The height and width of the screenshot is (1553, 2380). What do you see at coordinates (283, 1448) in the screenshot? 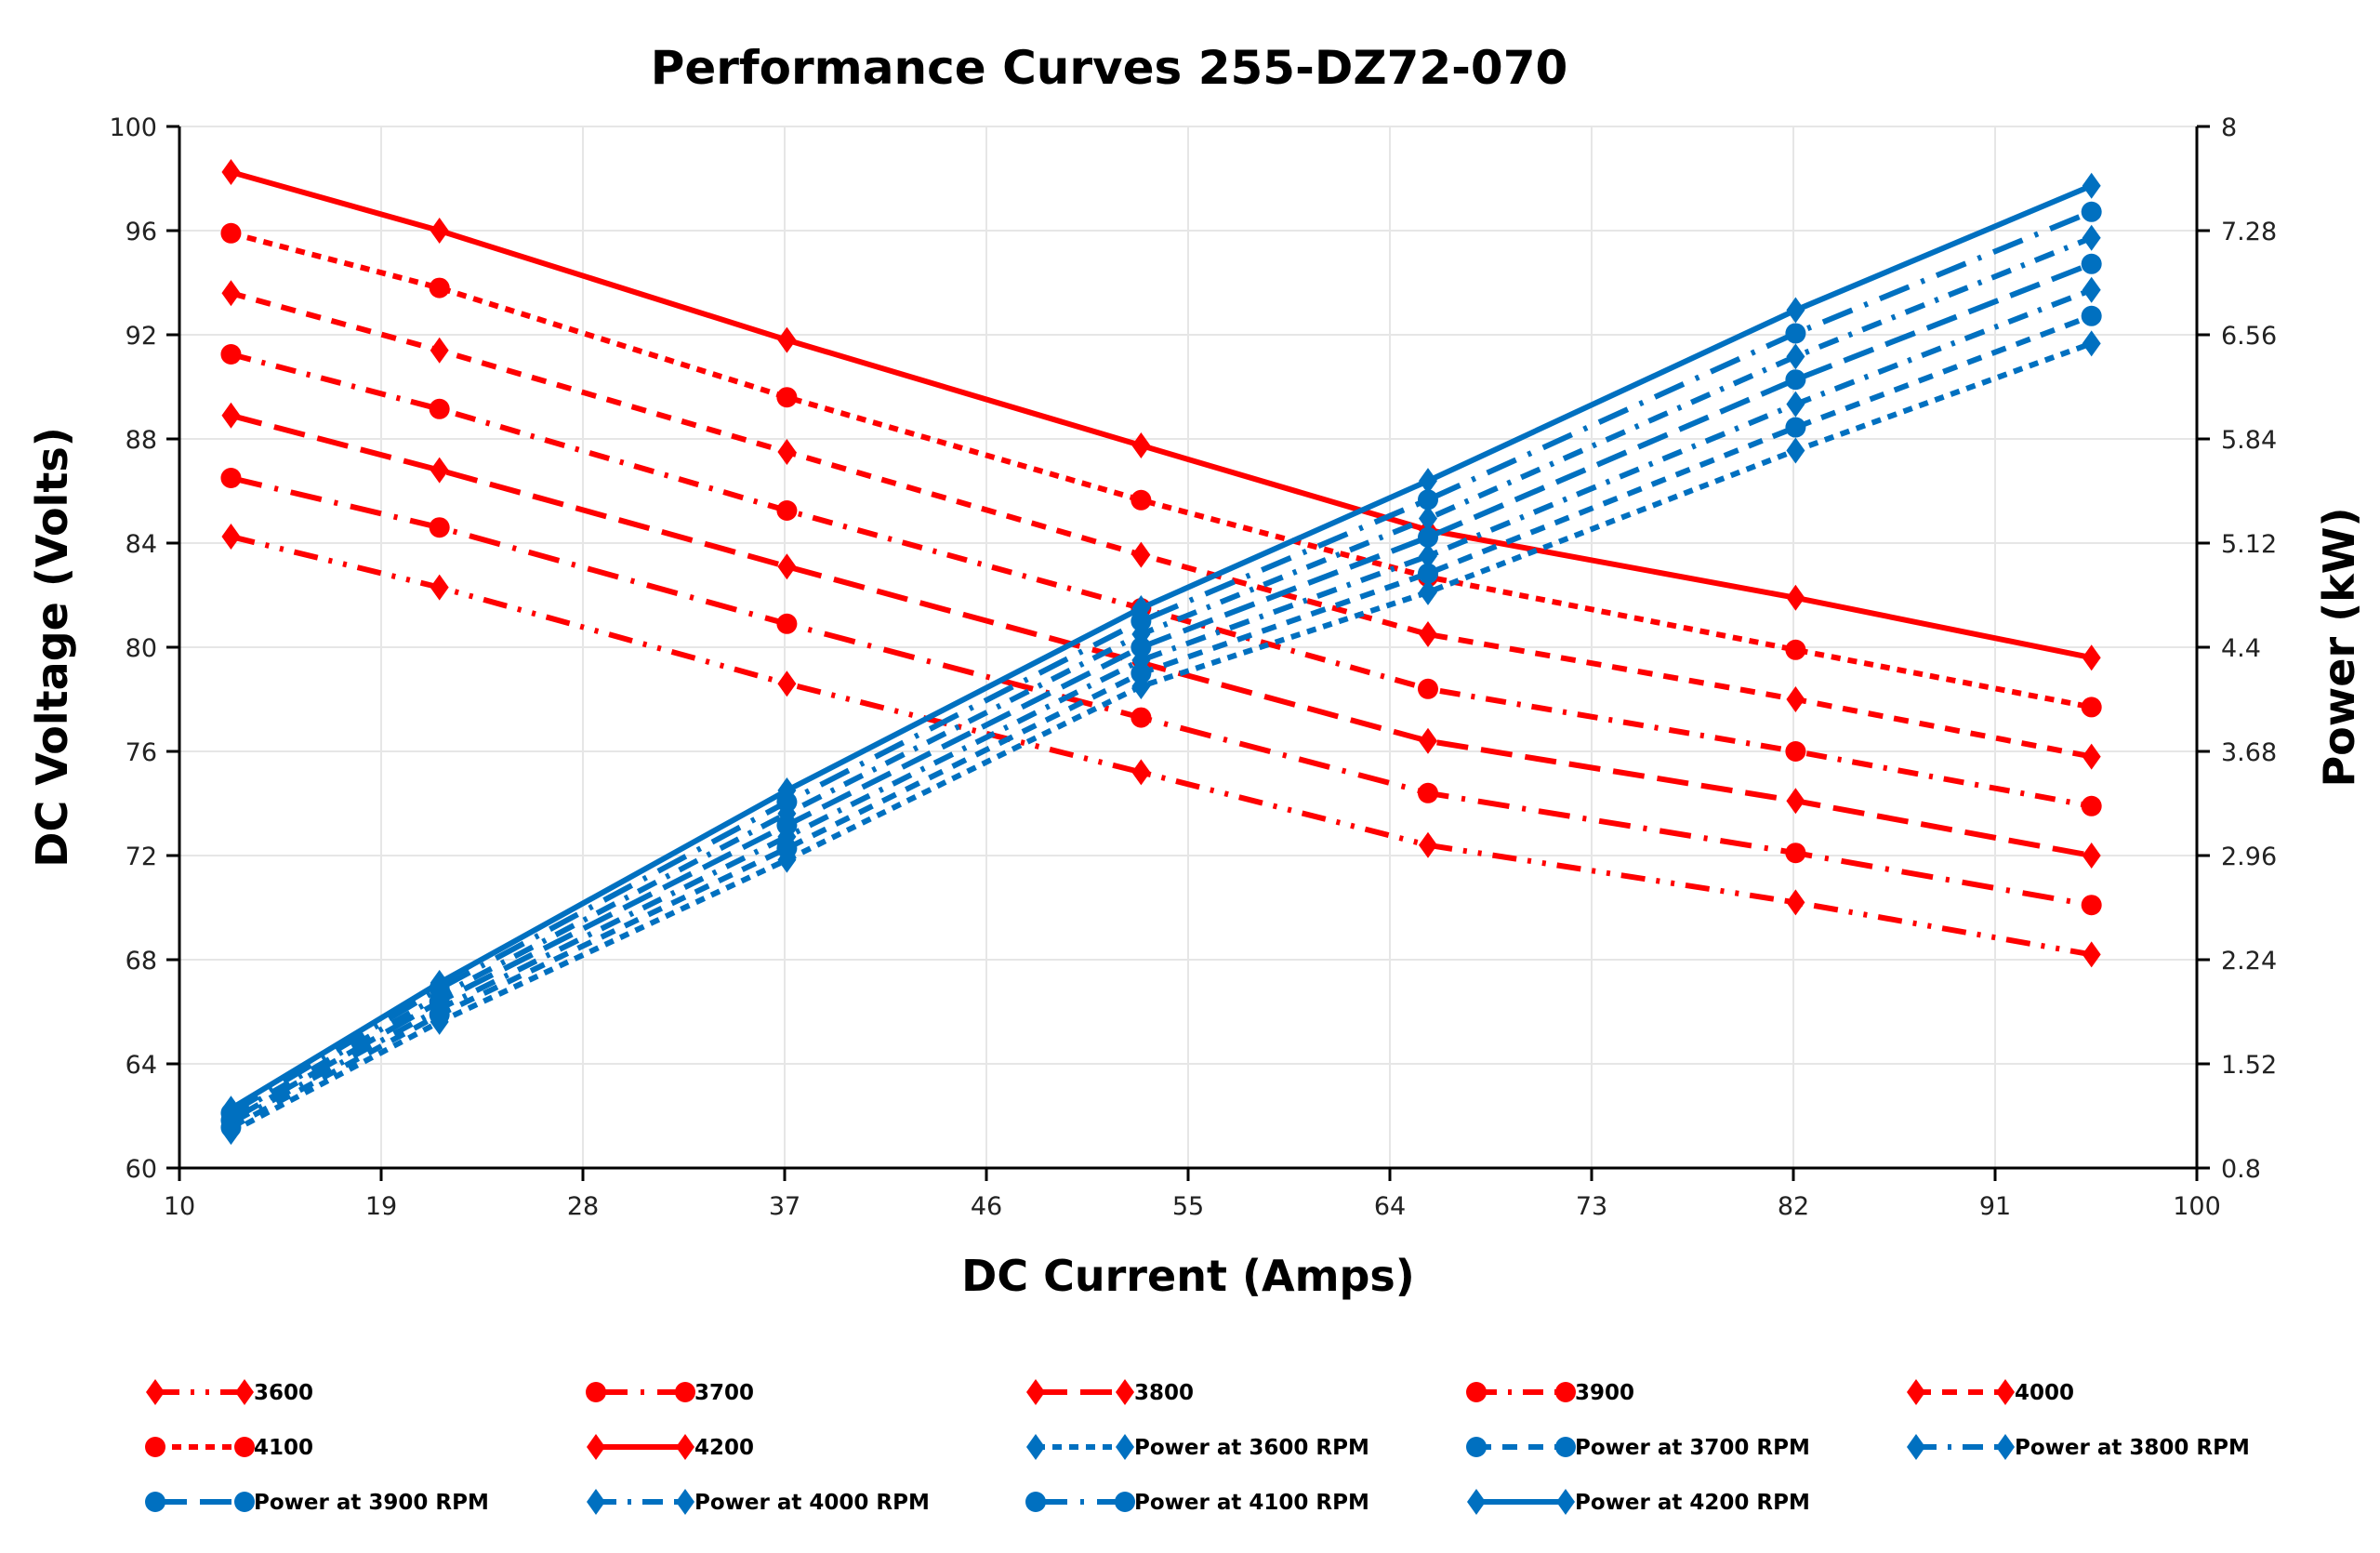
I see `legend-label: 4100` at bounding box center [283, 1448].